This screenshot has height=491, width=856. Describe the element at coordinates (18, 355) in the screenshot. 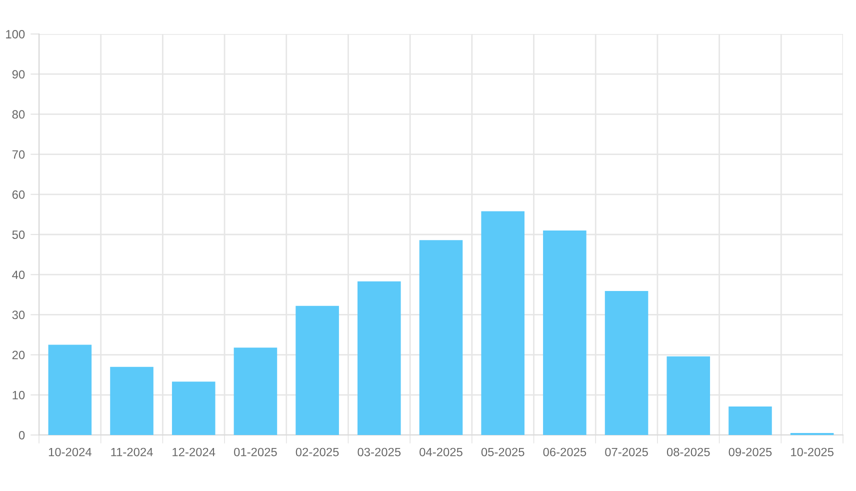

I see `y-tick-label: 20` at that location.